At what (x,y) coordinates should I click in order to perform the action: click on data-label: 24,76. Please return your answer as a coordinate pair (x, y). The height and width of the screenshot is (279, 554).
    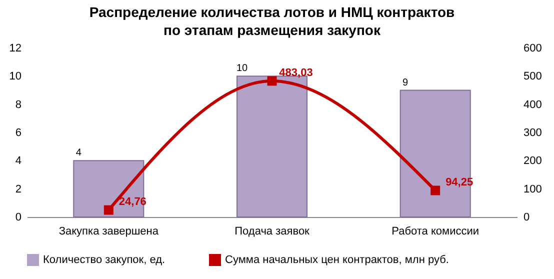
    Looking at the image, I should click on (132, 202).